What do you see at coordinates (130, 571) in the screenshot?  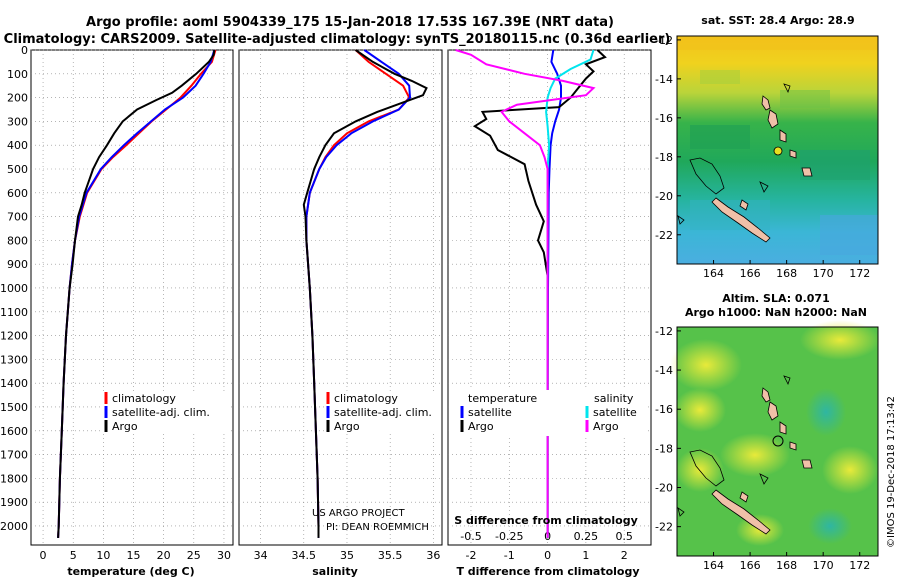 I see `temperature-xlabel: temperature (deg C)` at bounding box center [130, 571].